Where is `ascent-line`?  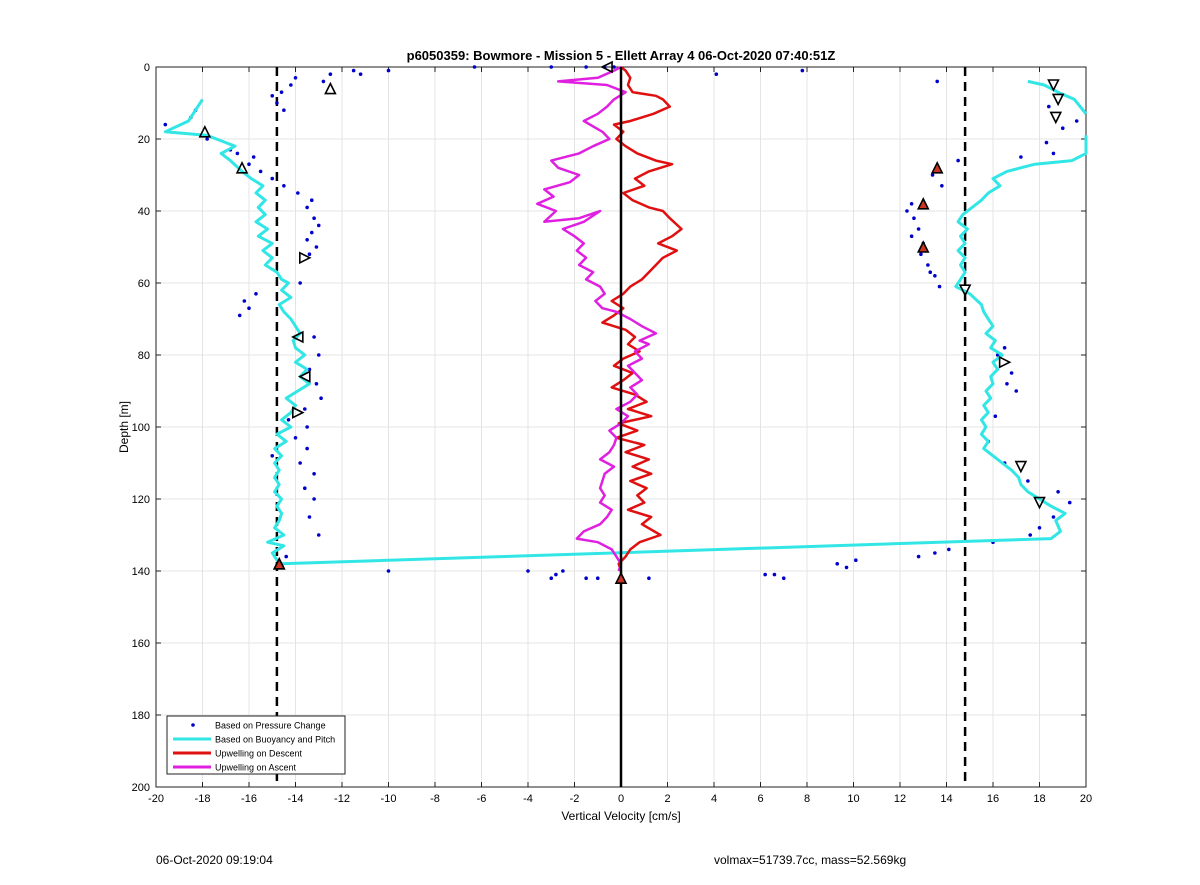 ascent-line is located at coordinates (597, 318).